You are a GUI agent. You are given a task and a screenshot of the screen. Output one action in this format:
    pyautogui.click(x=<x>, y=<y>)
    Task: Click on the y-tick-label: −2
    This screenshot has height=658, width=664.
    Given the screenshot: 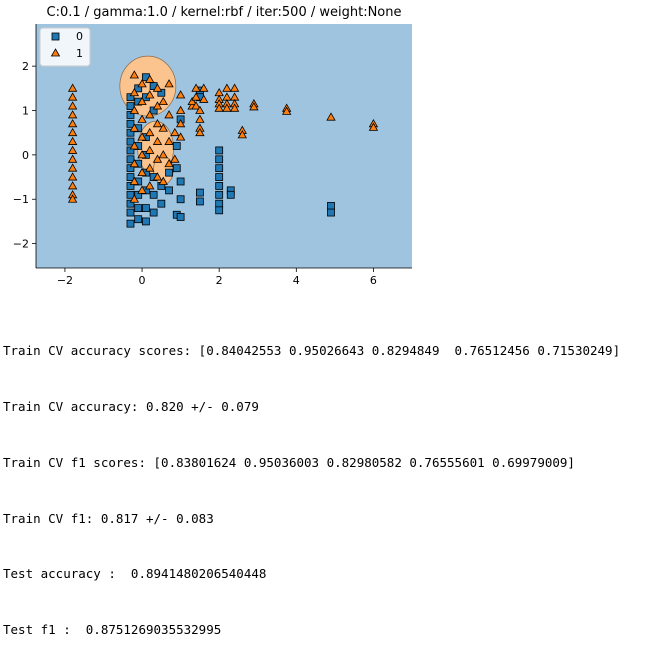 What is the action you would take?
    pyautogui.click(x=21, y=244)
    